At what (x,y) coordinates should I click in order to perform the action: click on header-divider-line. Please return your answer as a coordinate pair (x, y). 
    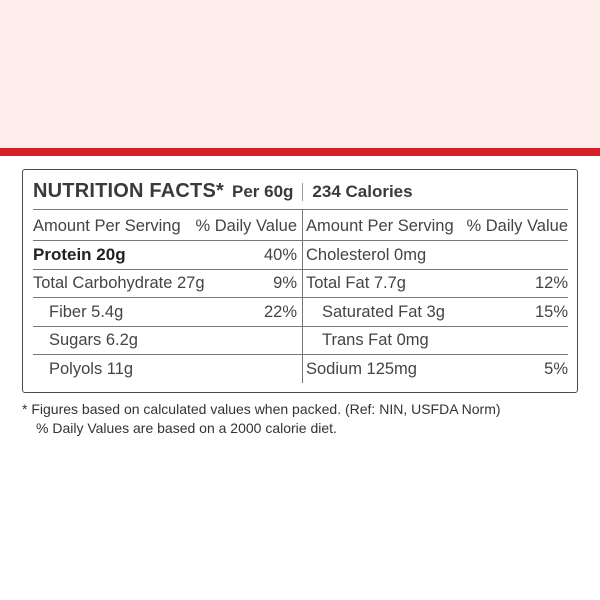
    Looking at the image, I should click on (300, 240).